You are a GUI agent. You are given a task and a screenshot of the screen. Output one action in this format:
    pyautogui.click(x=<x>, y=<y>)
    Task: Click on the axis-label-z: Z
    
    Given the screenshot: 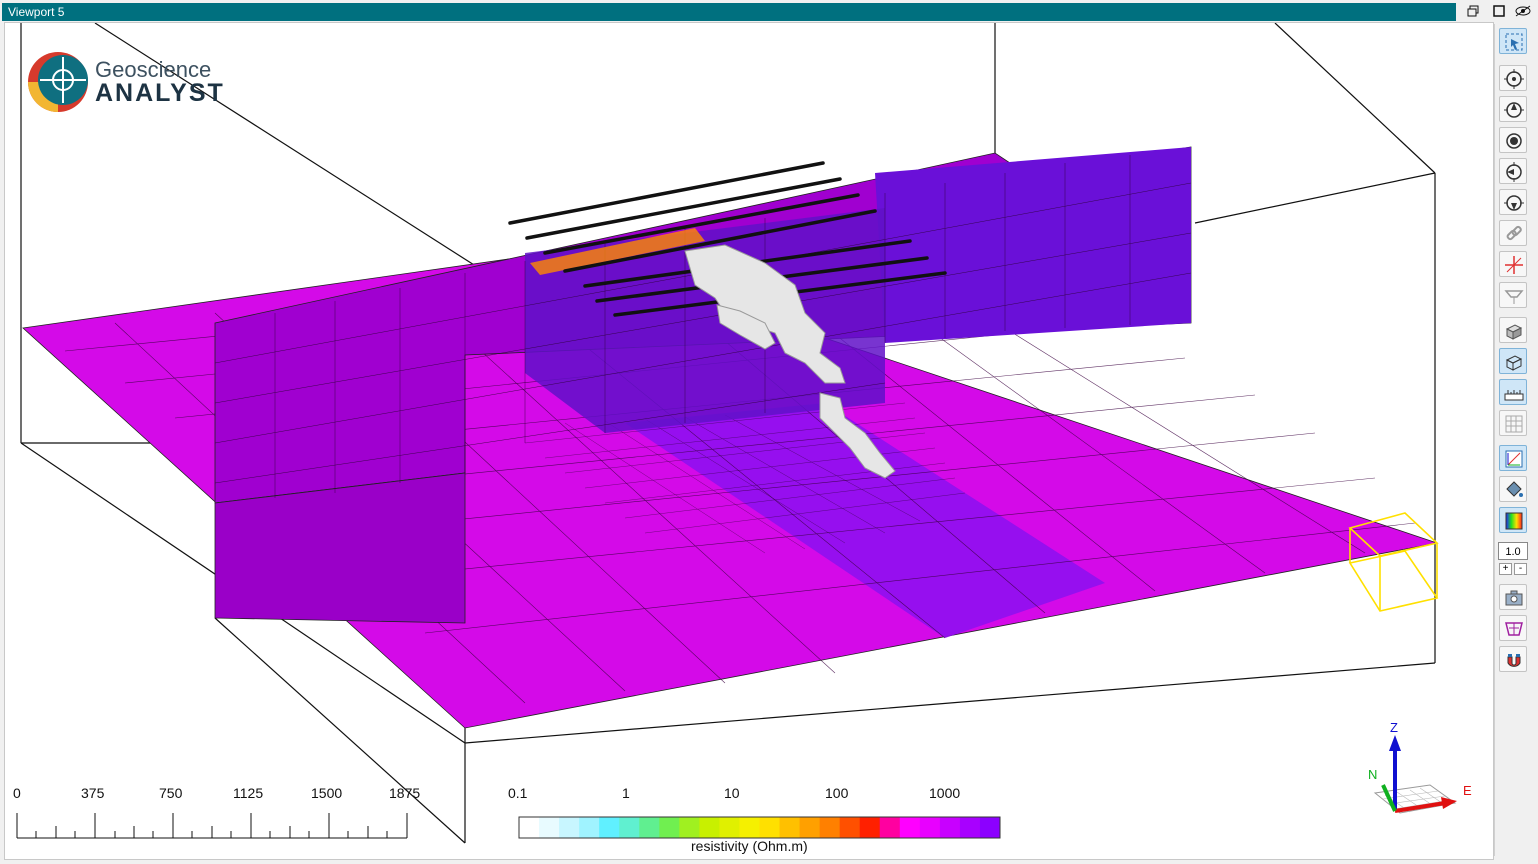 What is the action you would take?
    pyautogui.click(x=1394, y=727)
    